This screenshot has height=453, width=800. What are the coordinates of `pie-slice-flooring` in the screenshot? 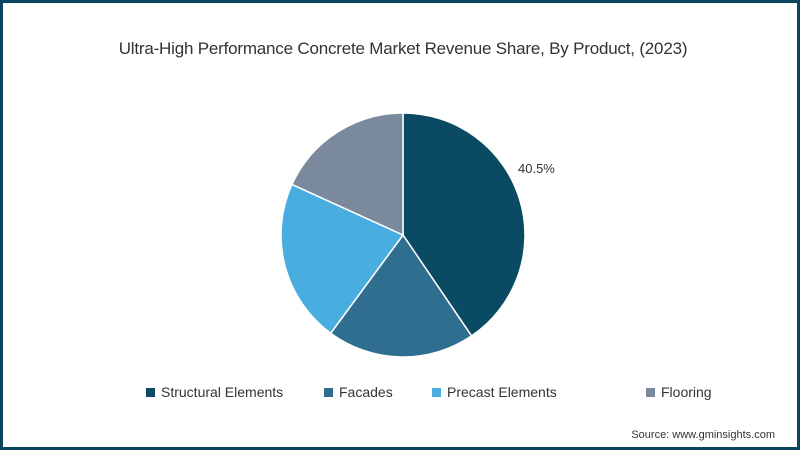 It's located at (347, 174).